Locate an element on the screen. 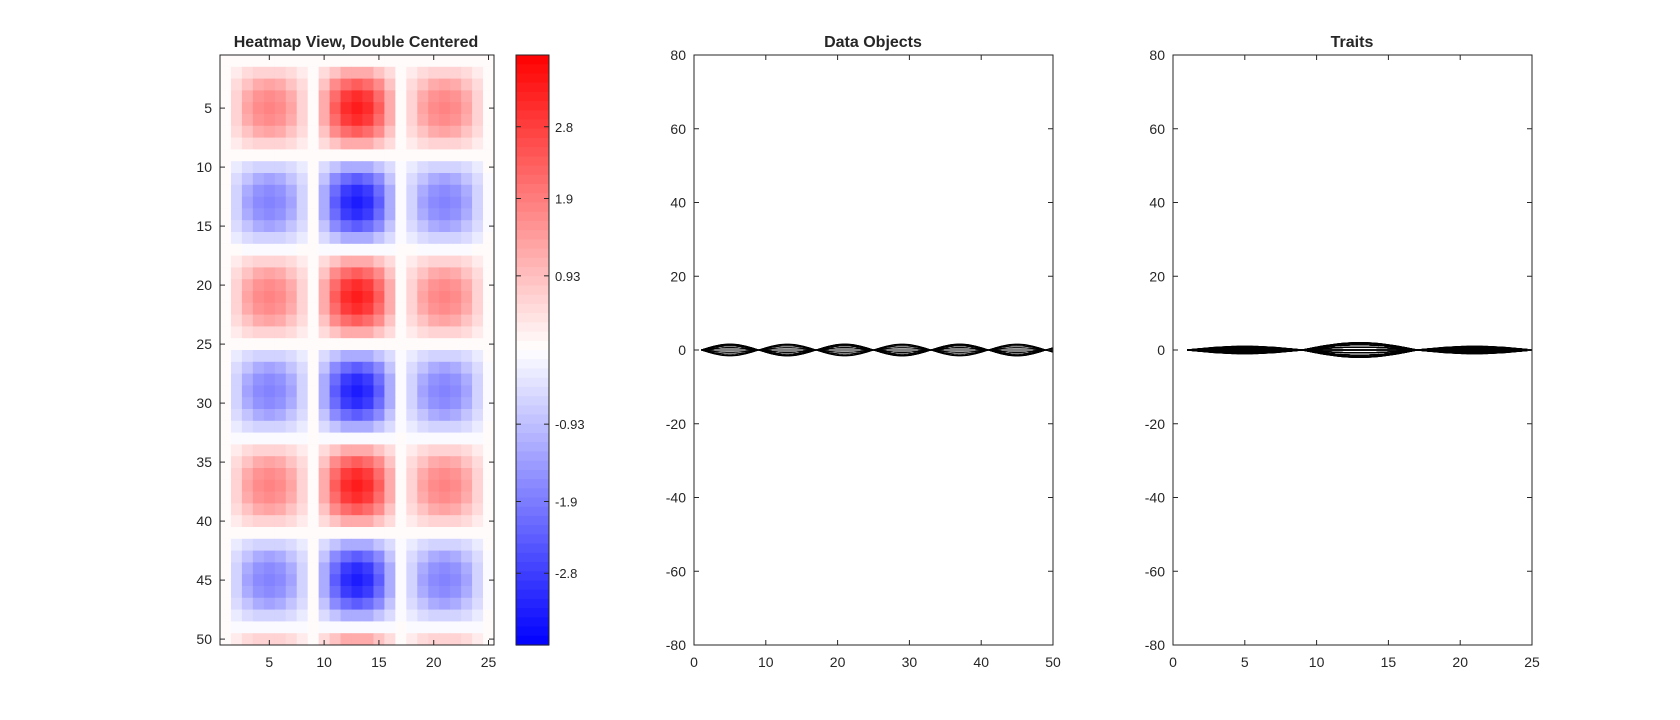  heatmap-x-tick-label: 10 is located at coordinates (324, 662).